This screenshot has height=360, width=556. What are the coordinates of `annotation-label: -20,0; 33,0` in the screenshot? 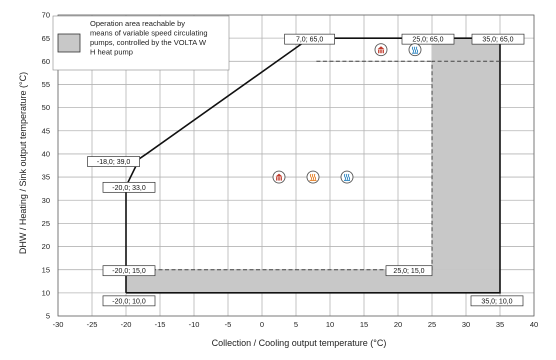 It's located at (129, 188).